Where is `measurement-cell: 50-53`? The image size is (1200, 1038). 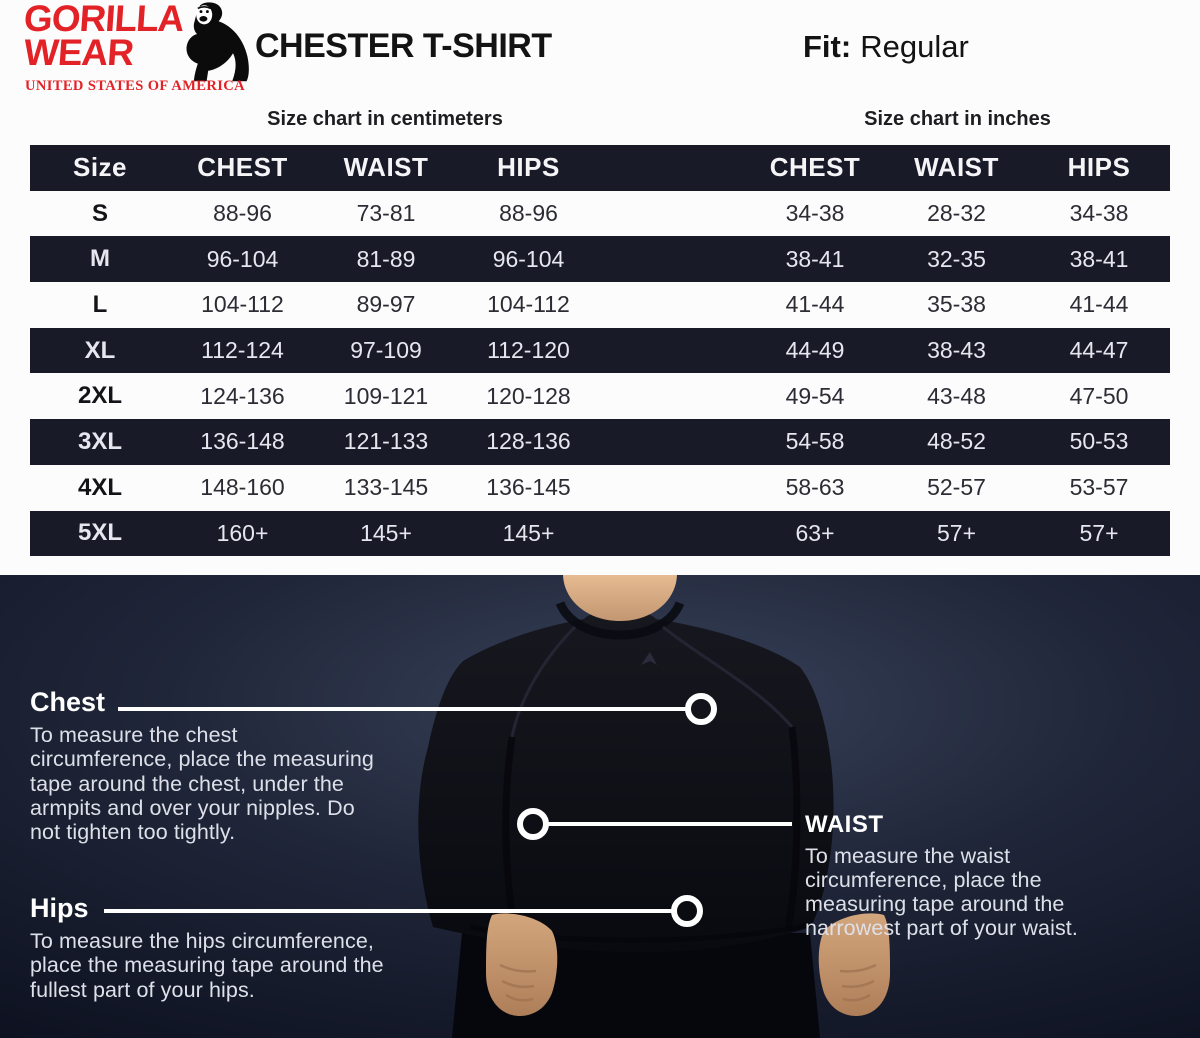 measurement-cell: 50-53 is located at coordinates (1099, 441).